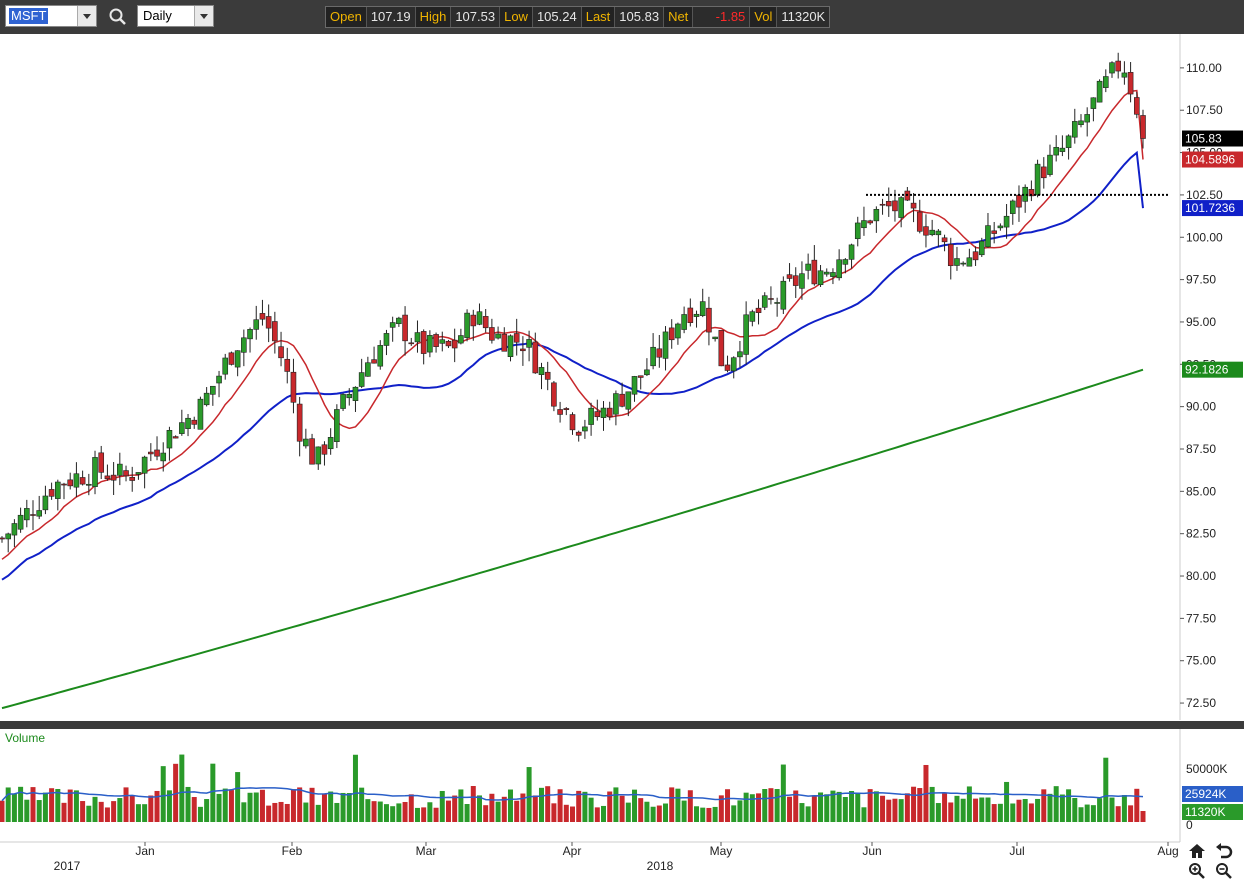 The width and height of the screenshot is (1244, 881). Describe the element at coordinates (1212, 369) in the screenshot. I see `price-tag-ma_slow` at that location.